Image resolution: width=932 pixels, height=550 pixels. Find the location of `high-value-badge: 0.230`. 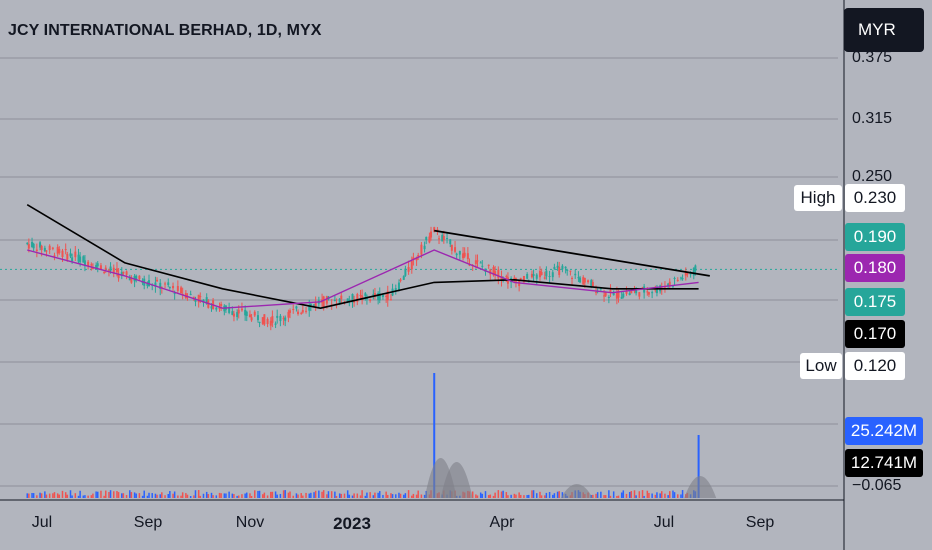

high-value-badge: 0.230 is located at coordinates (875, 198).